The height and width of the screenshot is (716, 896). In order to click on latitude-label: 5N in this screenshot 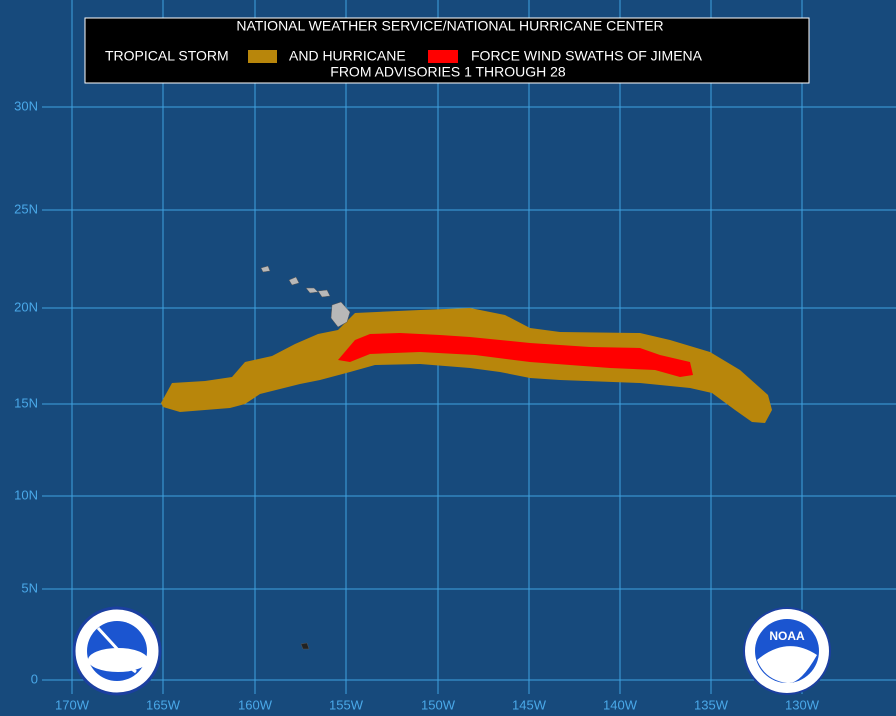, I will do `click(29, 587)`.